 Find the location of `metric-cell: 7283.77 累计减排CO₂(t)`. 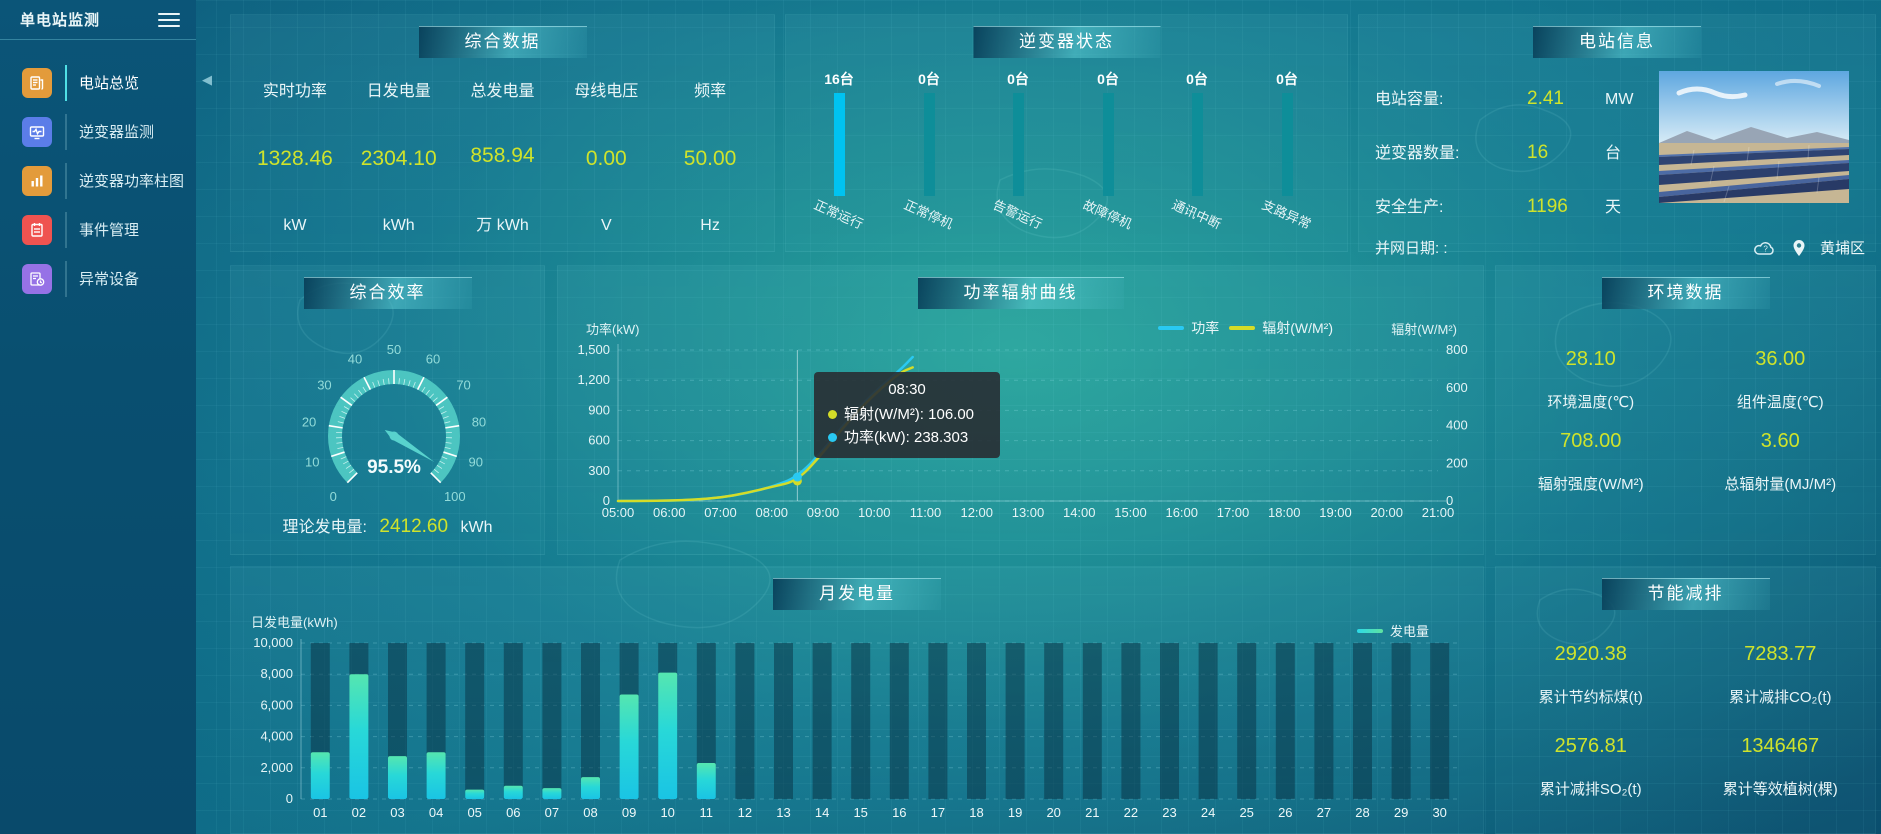

metric-cell: 7283.77 累计减排CO₂(t) is located at coordinates (1781, 675).